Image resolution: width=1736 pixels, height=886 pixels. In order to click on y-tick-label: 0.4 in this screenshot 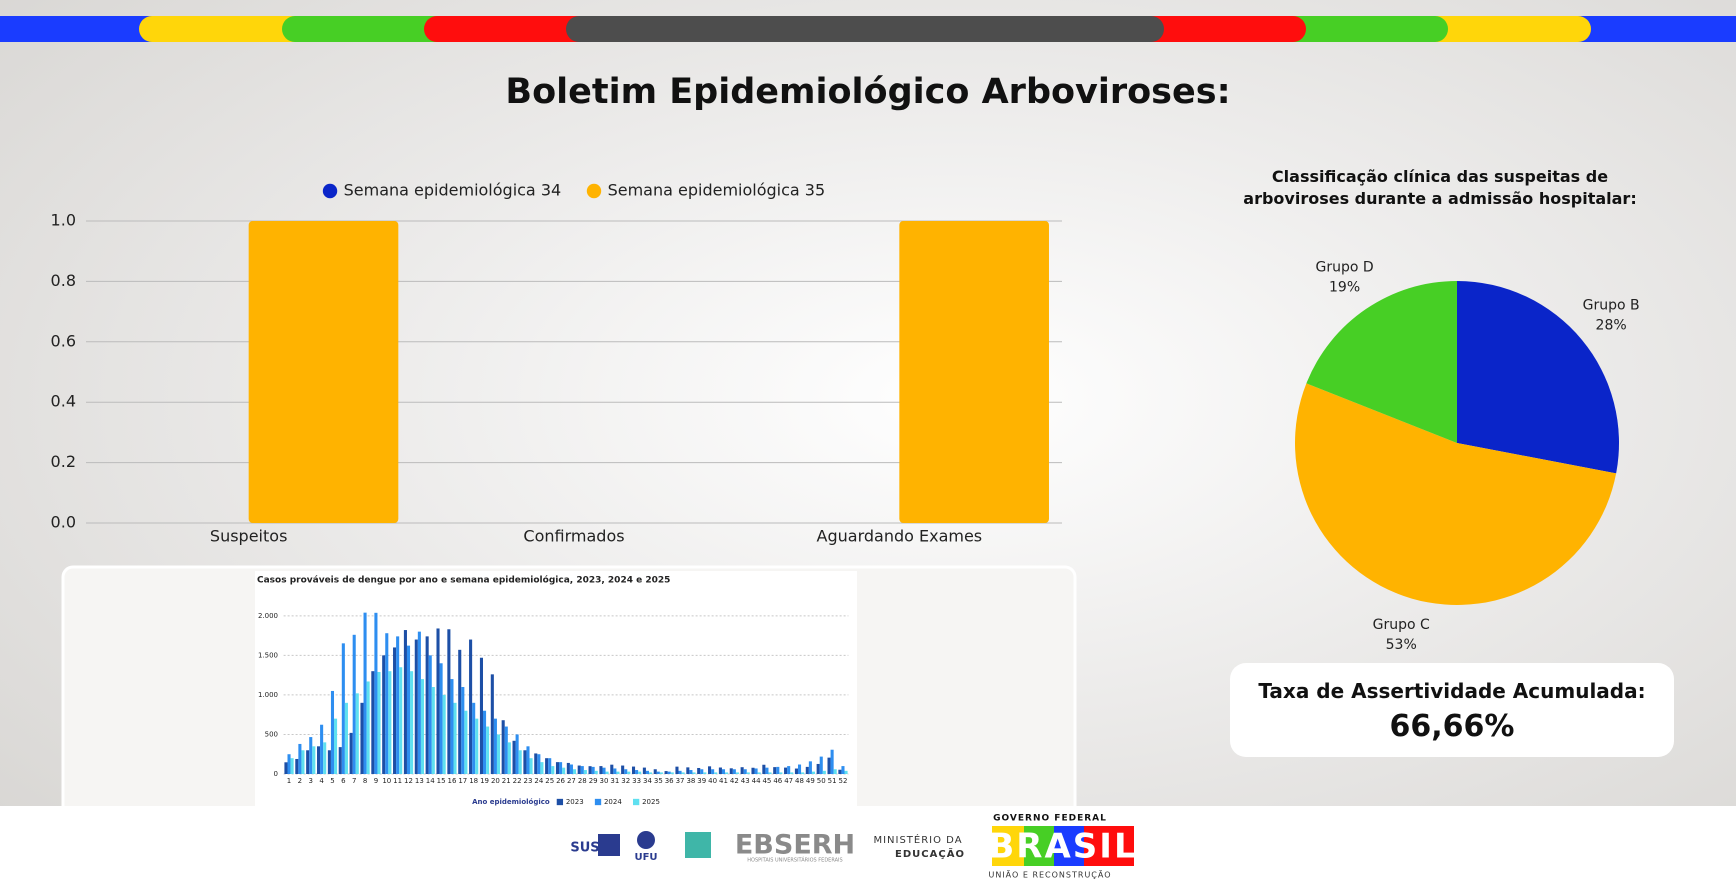, I will do `click(63, 401)`.